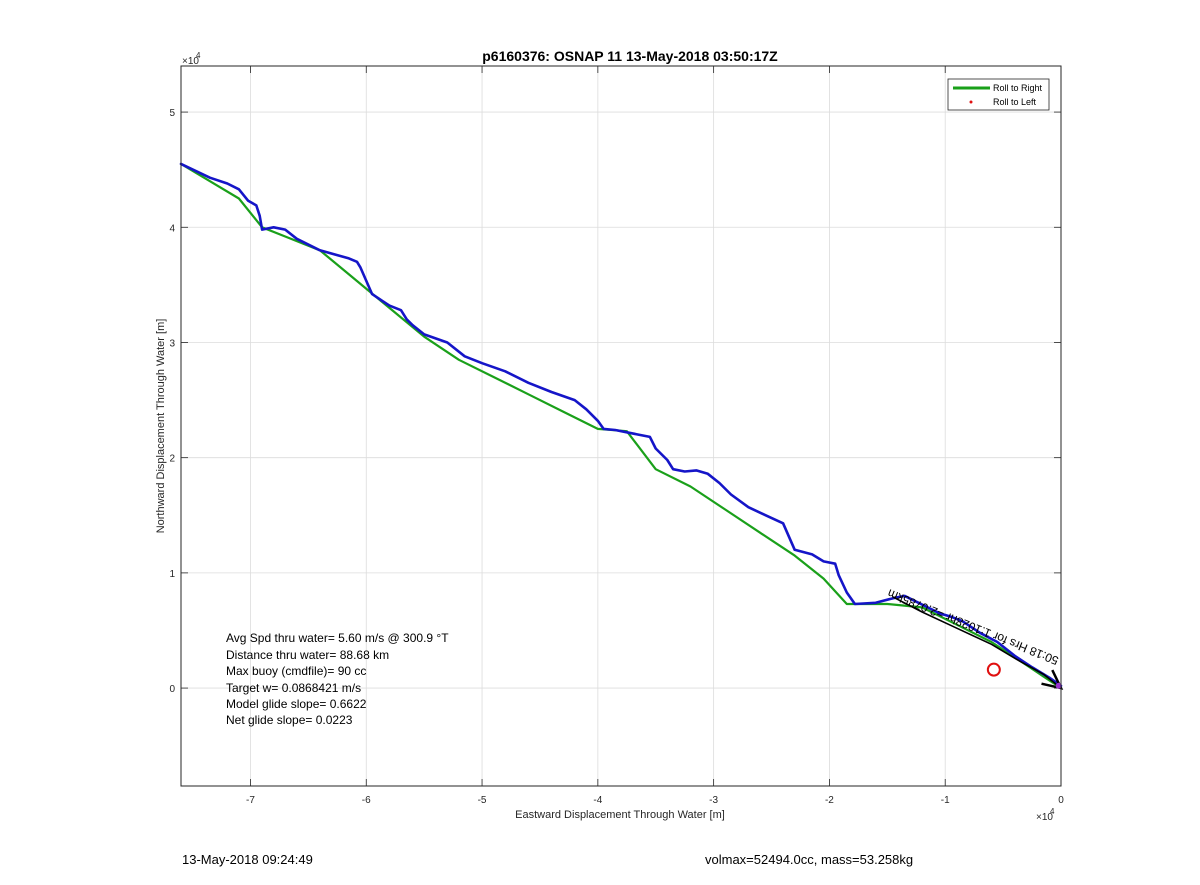 This screenshot has width=1200, height=885. Describe the element at coordinates (247, 859) in the screenshot. I see `footer-timestamp: 13-May-2018 09:24:49` at that location.